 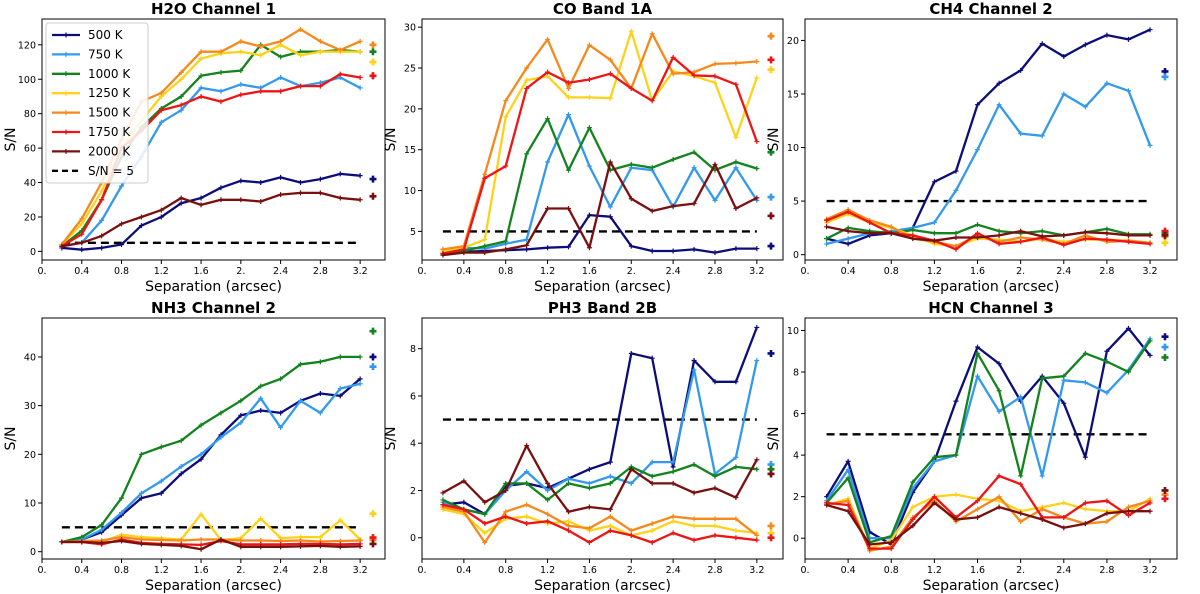 What do you see at coordinates (66, 132) in the screenshot?
I see `legend-marker` at bounding box center [66, 132].